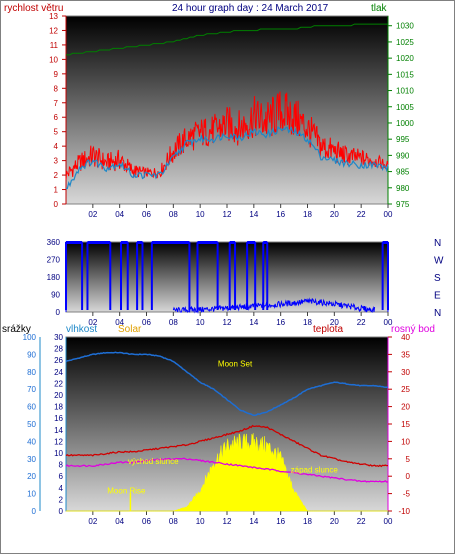  Describe the element at coordinates (61, 488) in the screenshot. I see `solar-ytick-label: 4` at that location.